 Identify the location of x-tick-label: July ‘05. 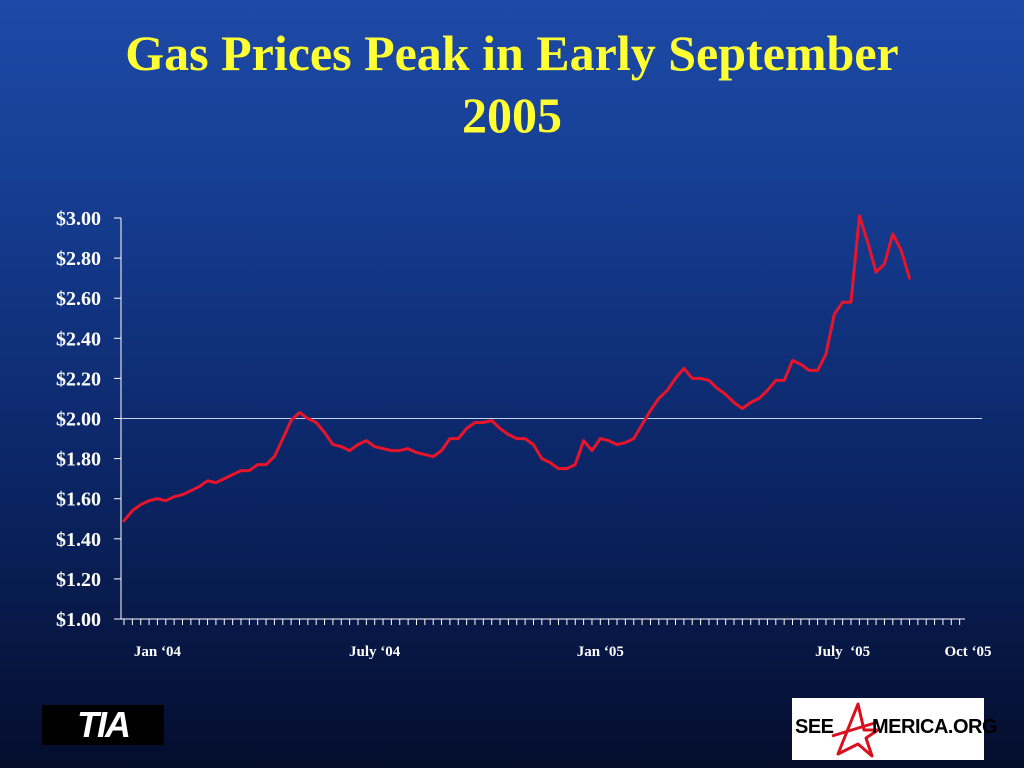
(842, 652).